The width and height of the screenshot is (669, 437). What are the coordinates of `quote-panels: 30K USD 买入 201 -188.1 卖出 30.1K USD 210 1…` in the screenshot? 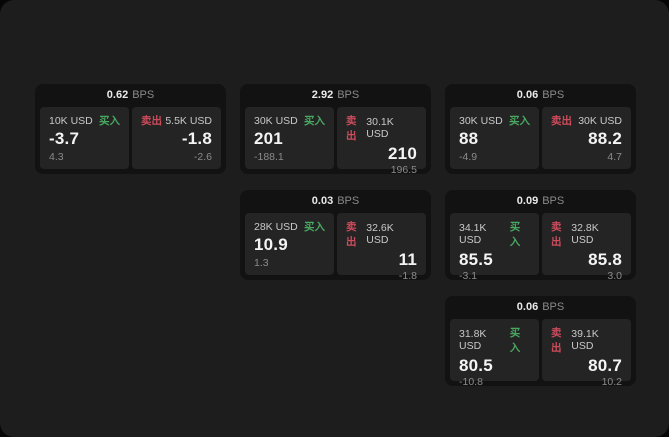 It's located at (335, 141).